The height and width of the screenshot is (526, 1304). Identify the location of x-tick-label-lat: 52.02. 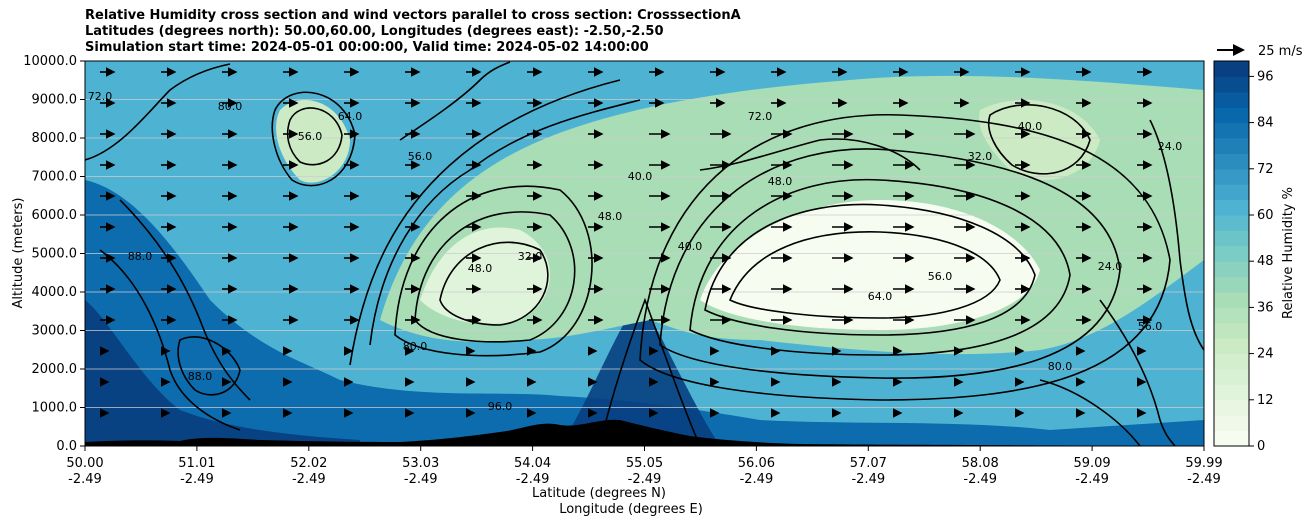
(308, 463).